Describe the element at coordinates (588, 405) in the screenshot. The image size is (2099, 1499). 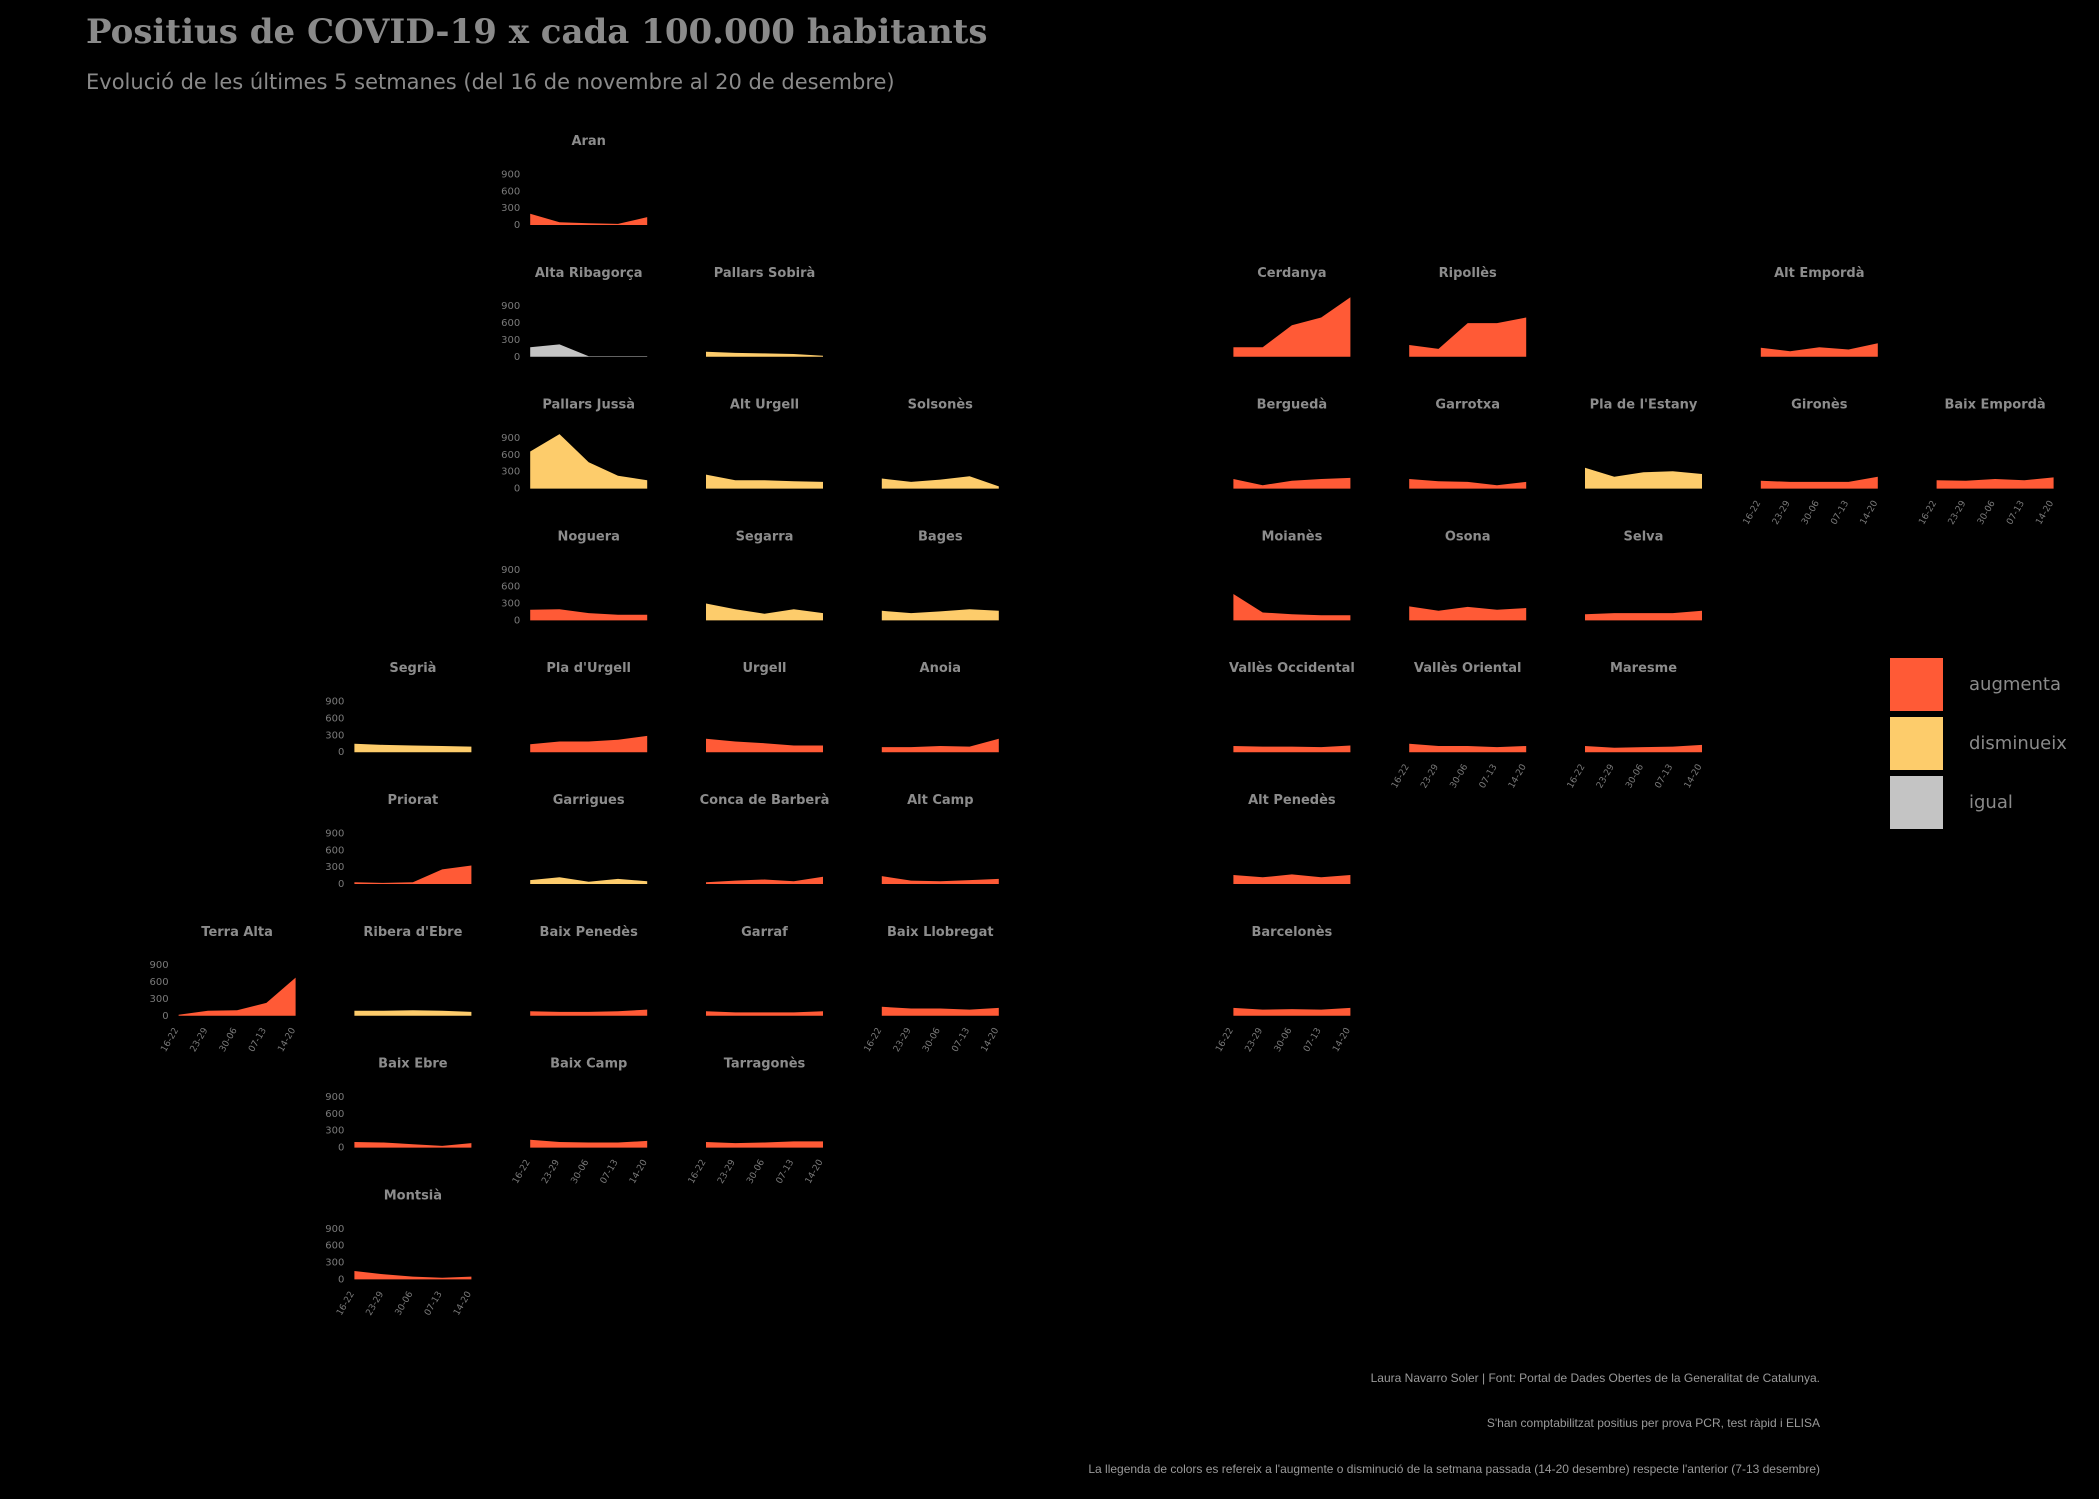
I see `panel-title: Pallars Jussà` at that location.